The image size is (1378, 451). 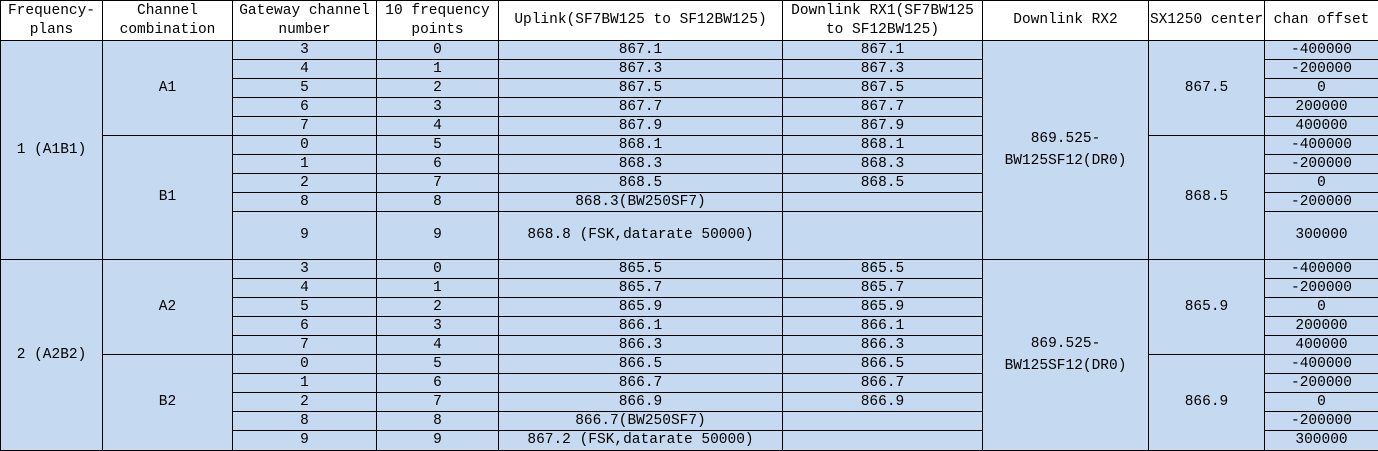 What do you see at coordinates (641, 402) in the screenshot?
I see `uplink-cell: 866.9` at bounding box center [641, 402].